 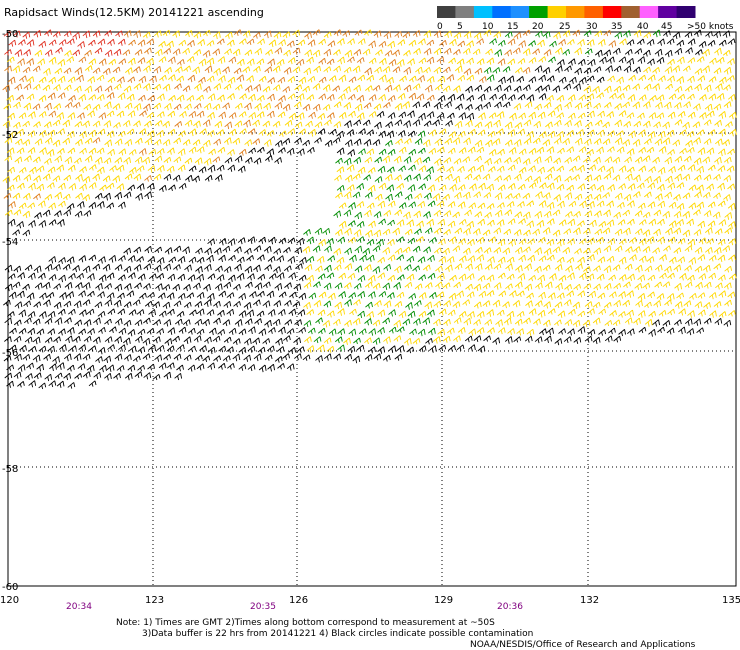 What do you see at coordinates (10, 587) in the screenshot?
I see `lat-label: -60` at bounding box center [10, 587].